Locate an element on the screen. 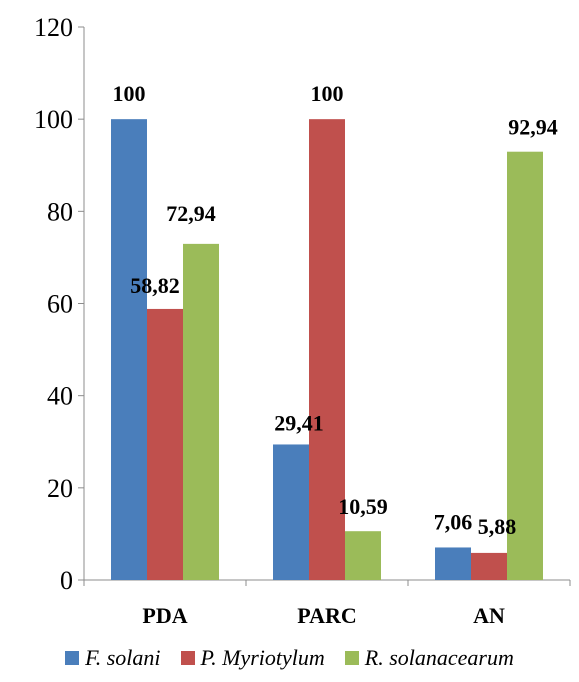 This screenshot has width=579, height=682. legend-swatch-r-solanacearum is located at coordinates (351, 658).